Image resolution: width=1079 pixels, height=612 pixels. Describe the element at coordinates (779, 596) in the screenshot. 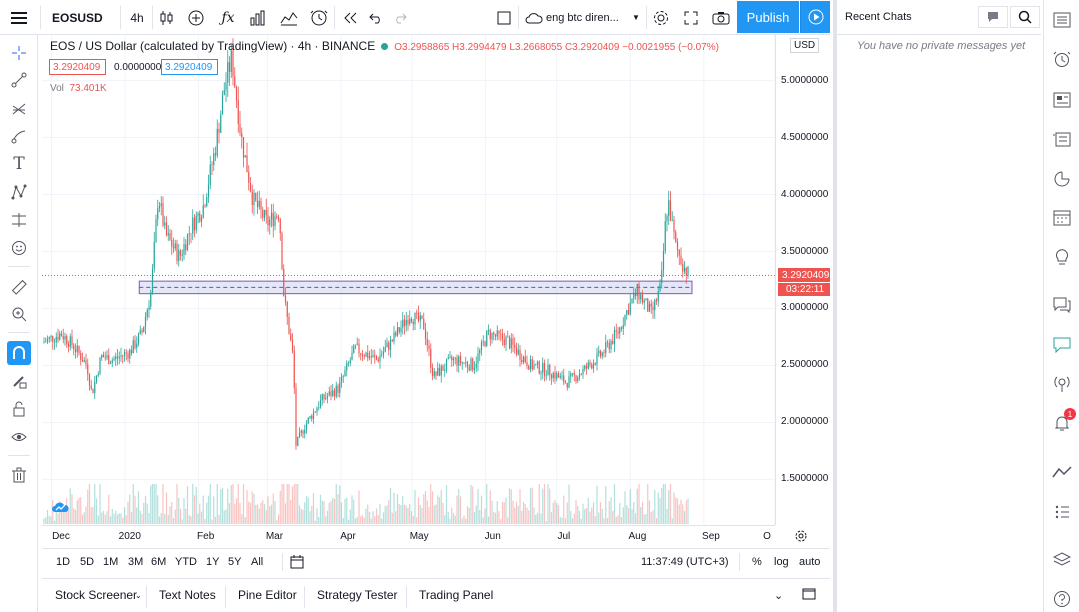

I see `collapse-chevron-icon: ⌄` at that location.